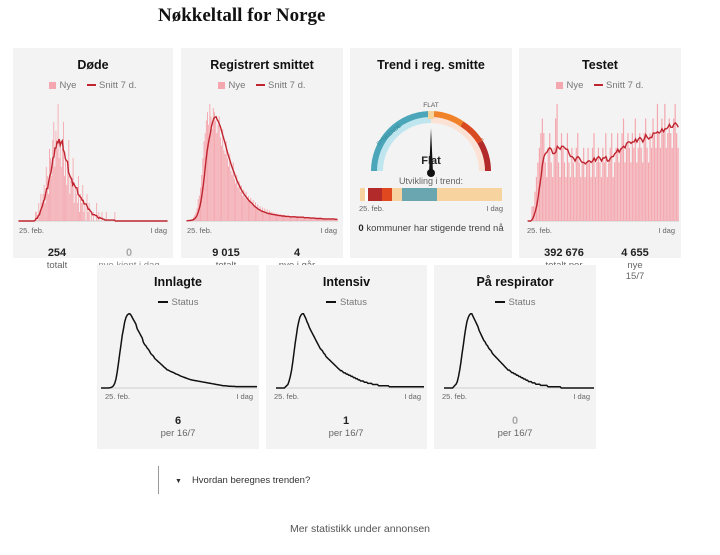 The width and height of the screenshot is (720, 555). I want to click on municipalities-increasing: 0 kommuner har stigende trend nå, so click(431, 229).